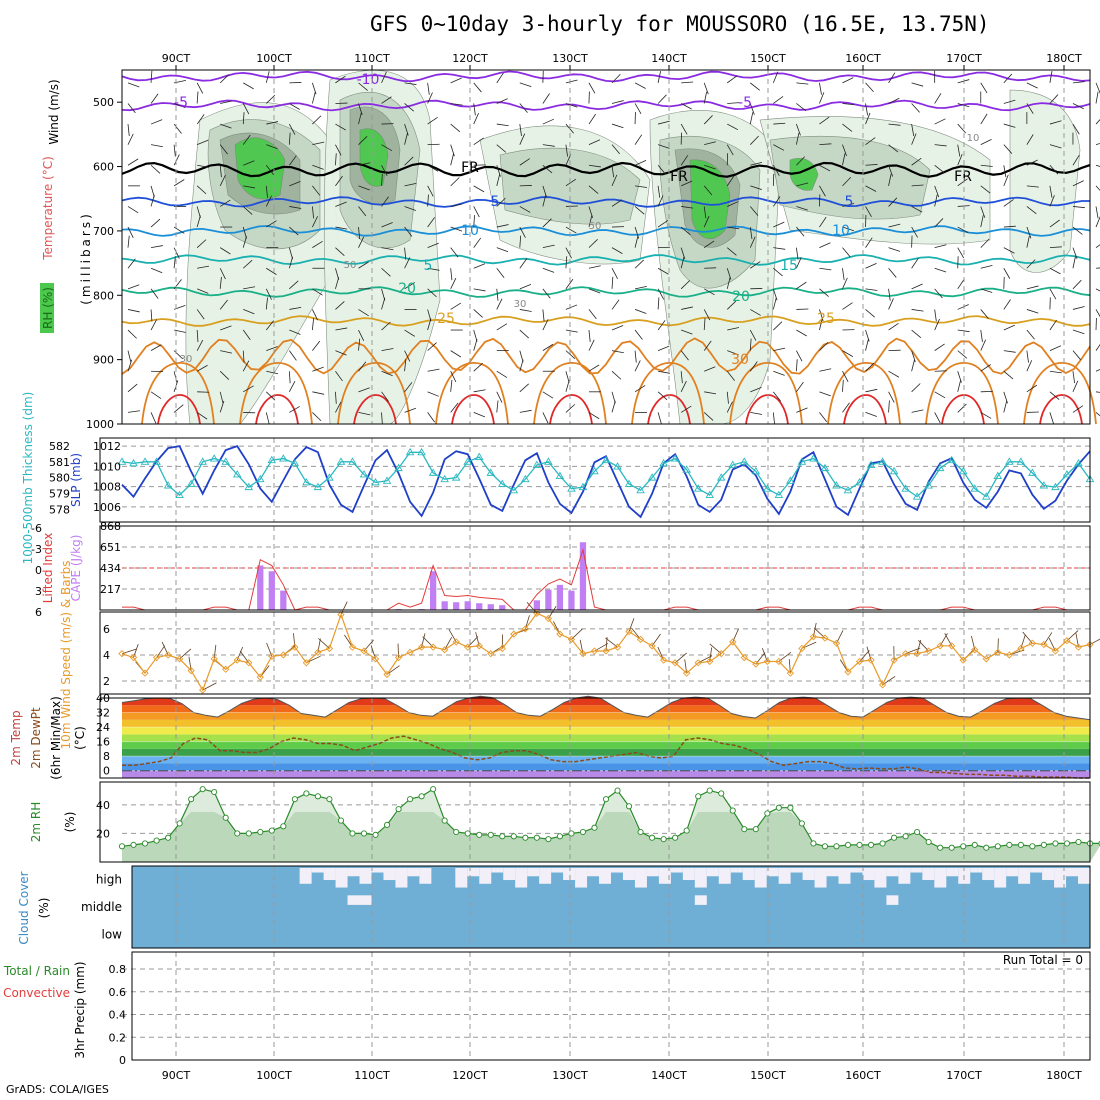  What do you see at coordinates (520, 304) in the screenshot?
I see `contour-label-19: 30` at bounding box center [520, 304].